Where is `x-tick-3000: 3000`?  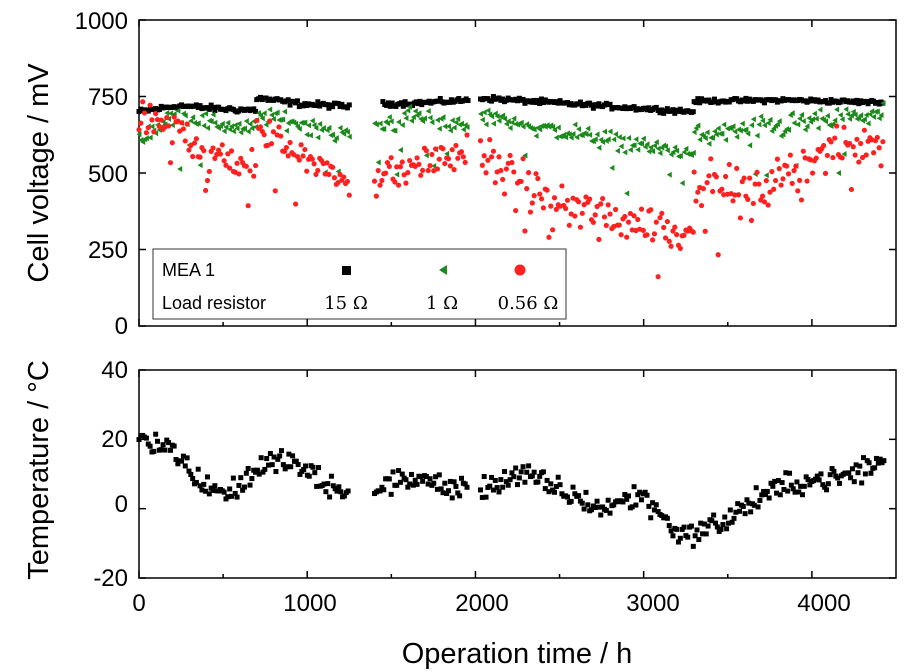
x-tick-3000: 3000 is located at coordinates (652, 603).